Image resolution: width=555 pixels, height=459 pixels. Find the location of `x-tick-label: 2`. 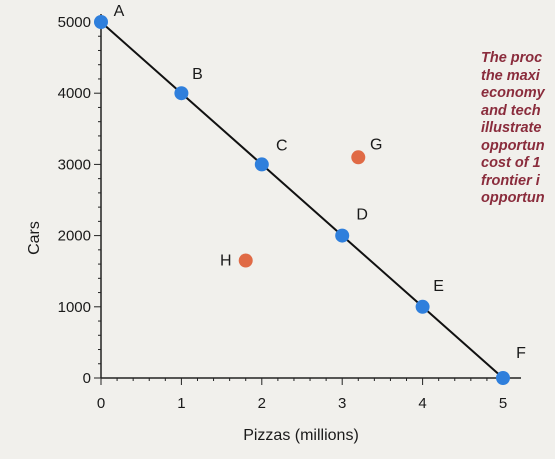

x-tick-label: 2 is located at coordinates (262, 403).